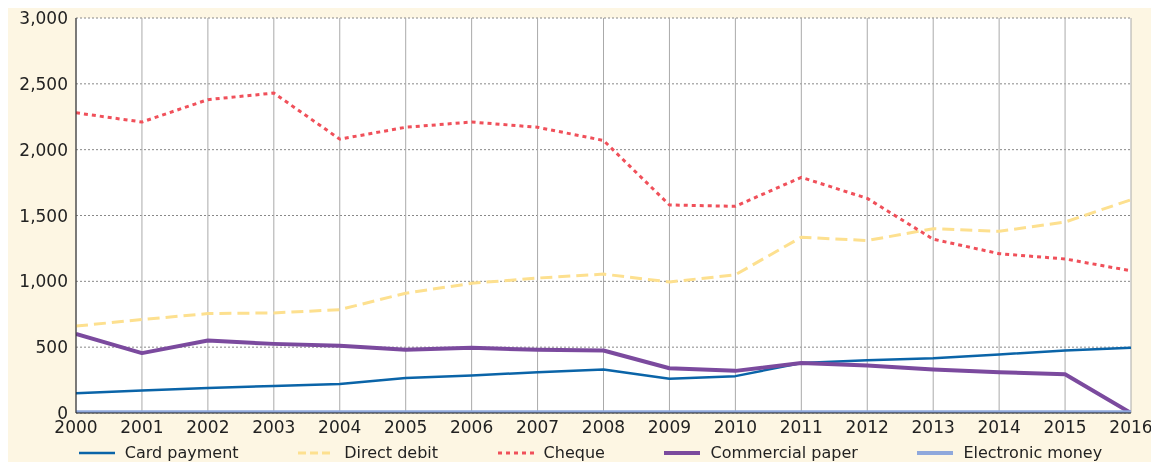 The height and width of the screenshot is (470, 1159). Describe the element at coordinates (669, 427) in the screenshot. I see `x-tick-label: 2009` at that location.